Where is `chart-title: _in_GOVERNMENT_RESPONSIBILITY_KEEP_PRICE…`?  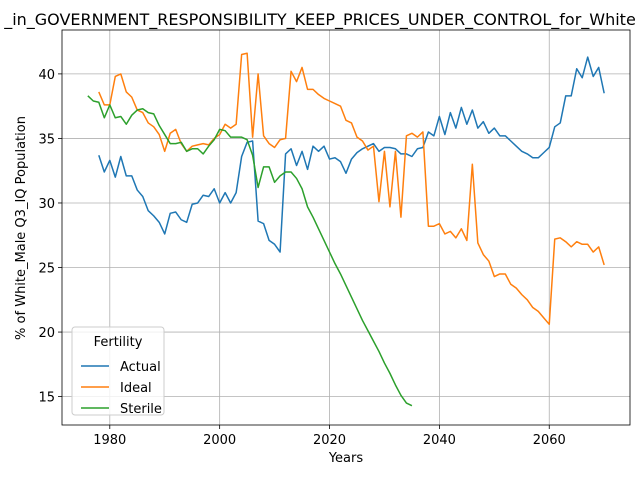 chart-title: _in_GOVERNMENT_RESPONSIBILITY_KEEP_PRICE… is located at coordinates (319, 20).